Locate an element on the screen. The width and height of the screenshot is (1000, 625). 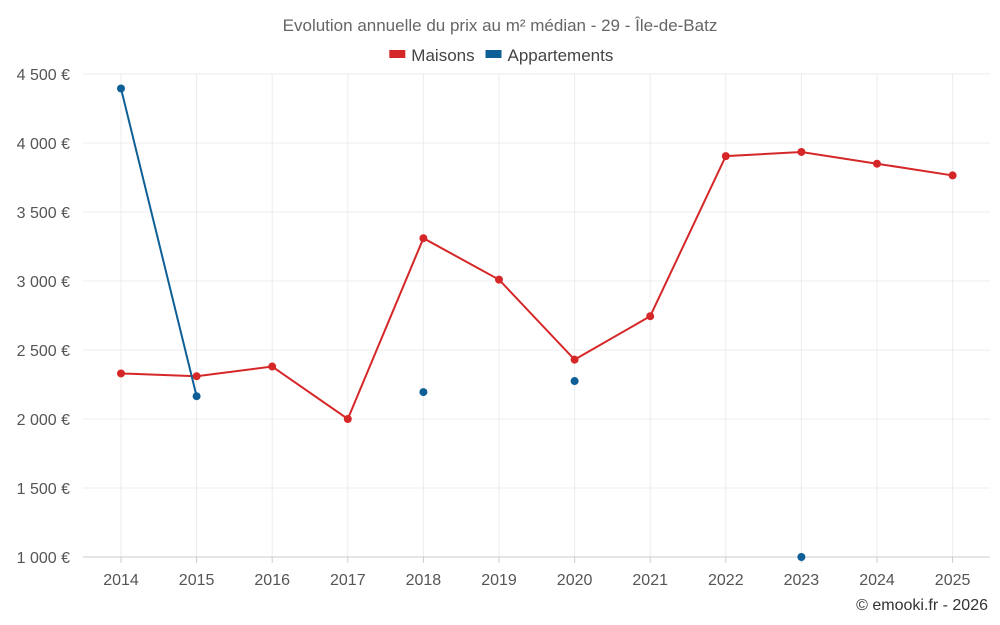
credit: © emooki.fr - 2026 is located at coordinates (922, 605).